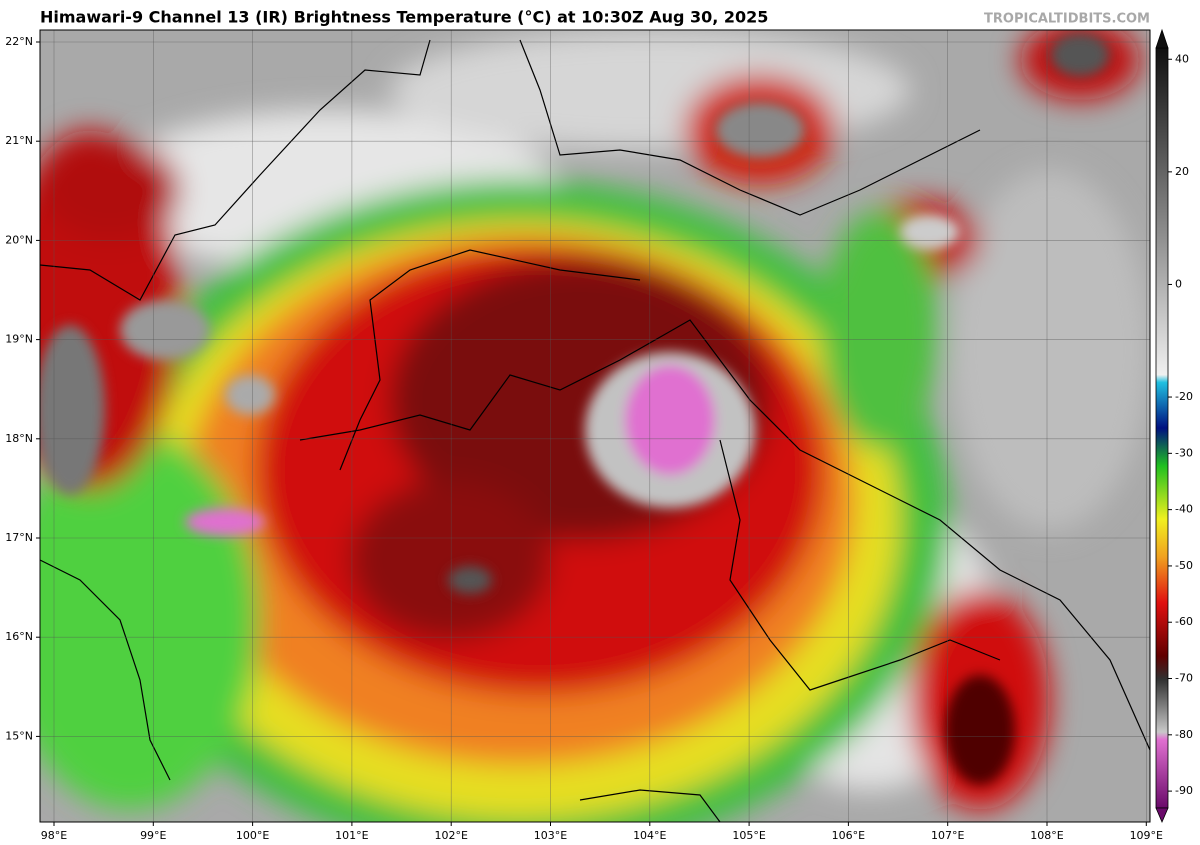 The height and width of the screenshot is (845, 1200). What do you see at coordinates (1046, 835) in the screenshot?
I see `lon-label: 108°E` at bounding box center [1046, 835].